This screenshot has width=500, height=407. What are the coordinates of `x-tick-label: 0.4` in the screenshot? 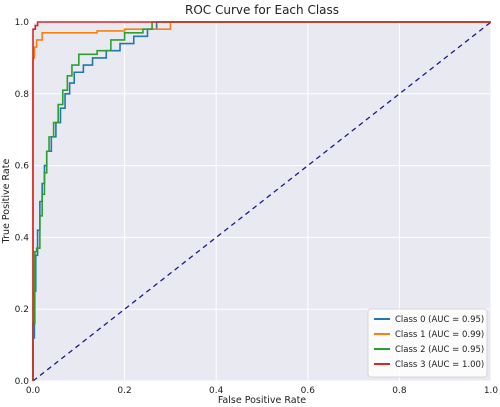 It's located at (216, 391).